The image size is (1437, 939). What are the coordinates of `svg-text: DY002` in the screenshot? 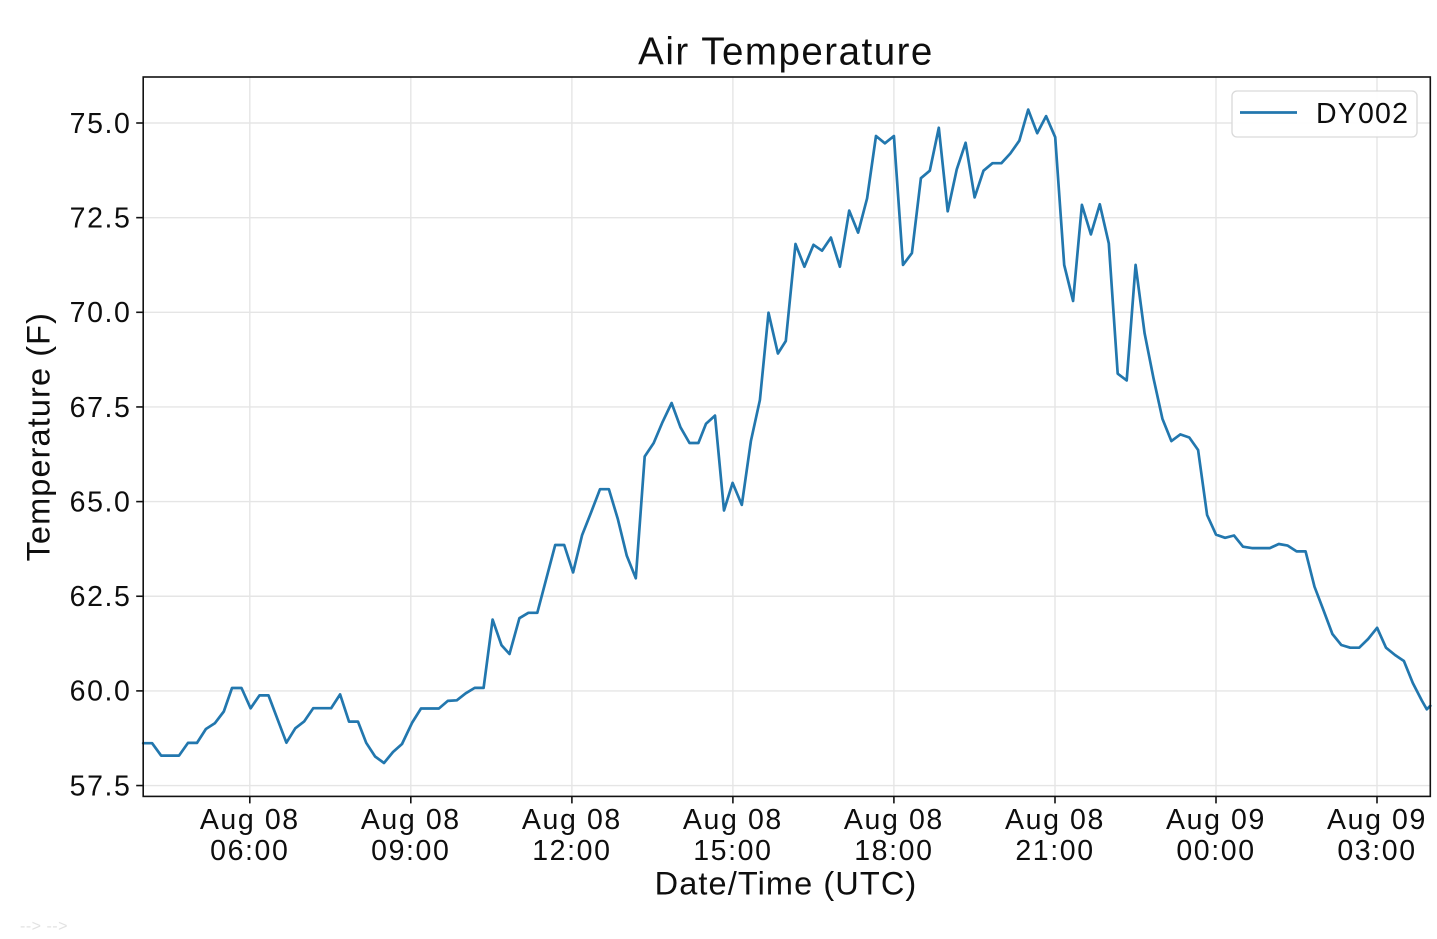 It's located at (1362, 114).